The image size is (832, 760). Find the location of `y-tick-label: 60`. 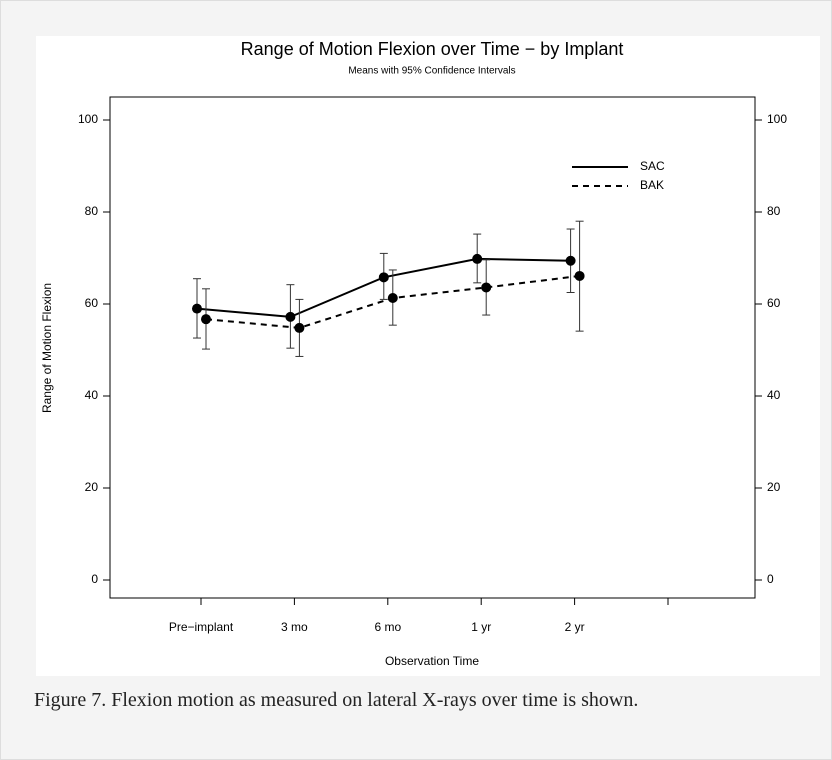

y-tick-label: 60 is located at coordinates (92, 303).